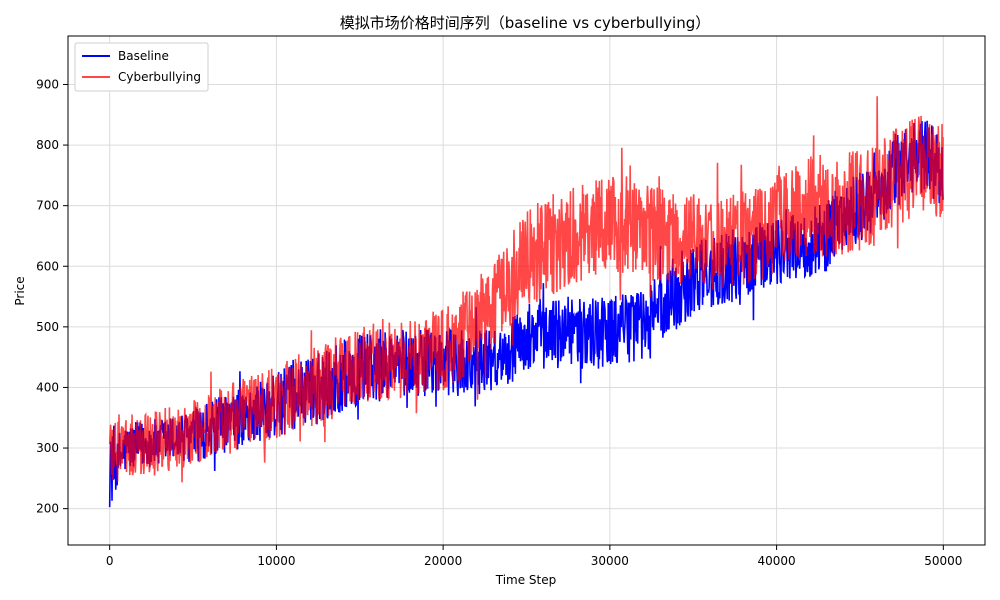  Describe the element at coordinates (443, 561) in the screenshot. I see `x-tick-label: 20000` at that location.